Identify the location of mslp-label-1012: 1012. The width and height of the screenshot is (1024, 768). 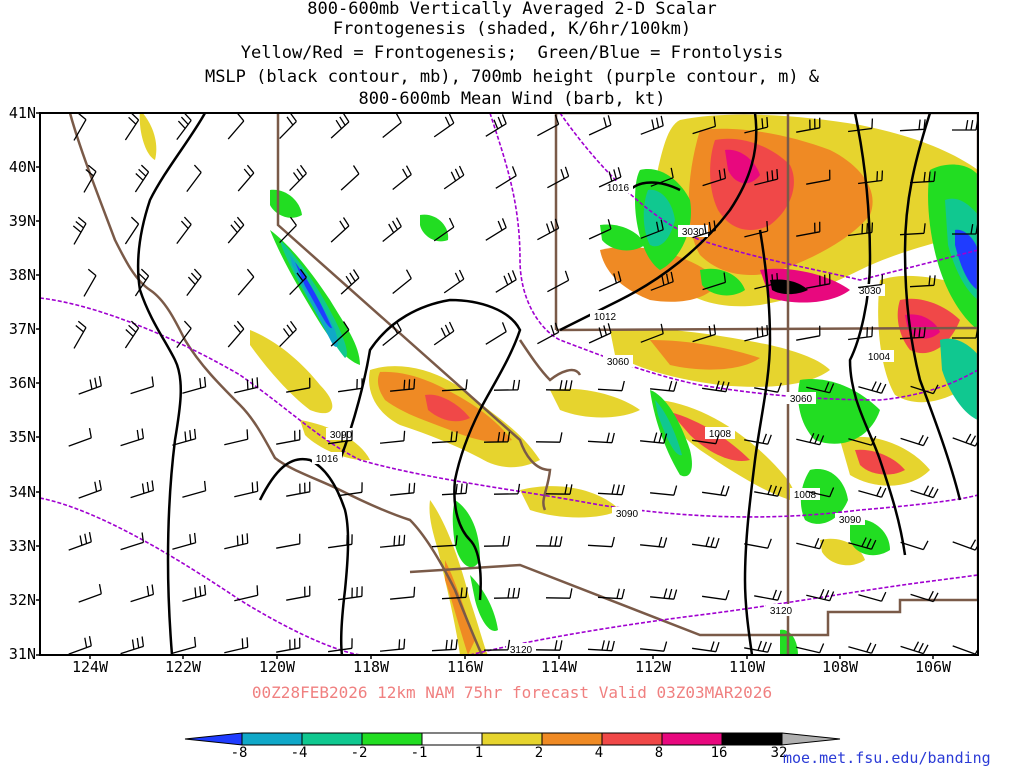
(605, 317).